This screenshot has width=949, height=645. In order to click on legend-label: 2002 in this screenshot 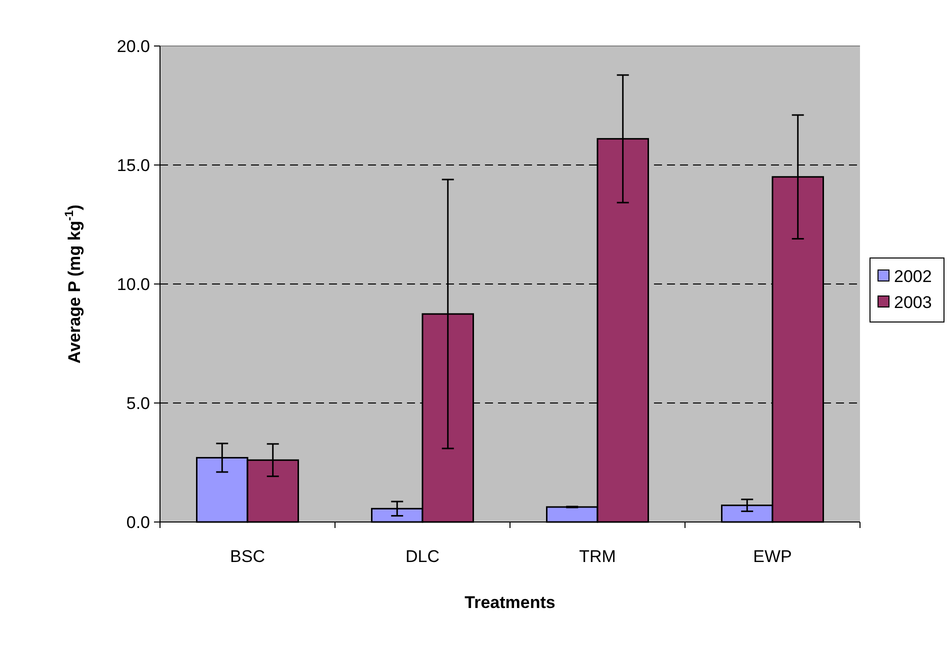, I will do `click(913, 276)`.